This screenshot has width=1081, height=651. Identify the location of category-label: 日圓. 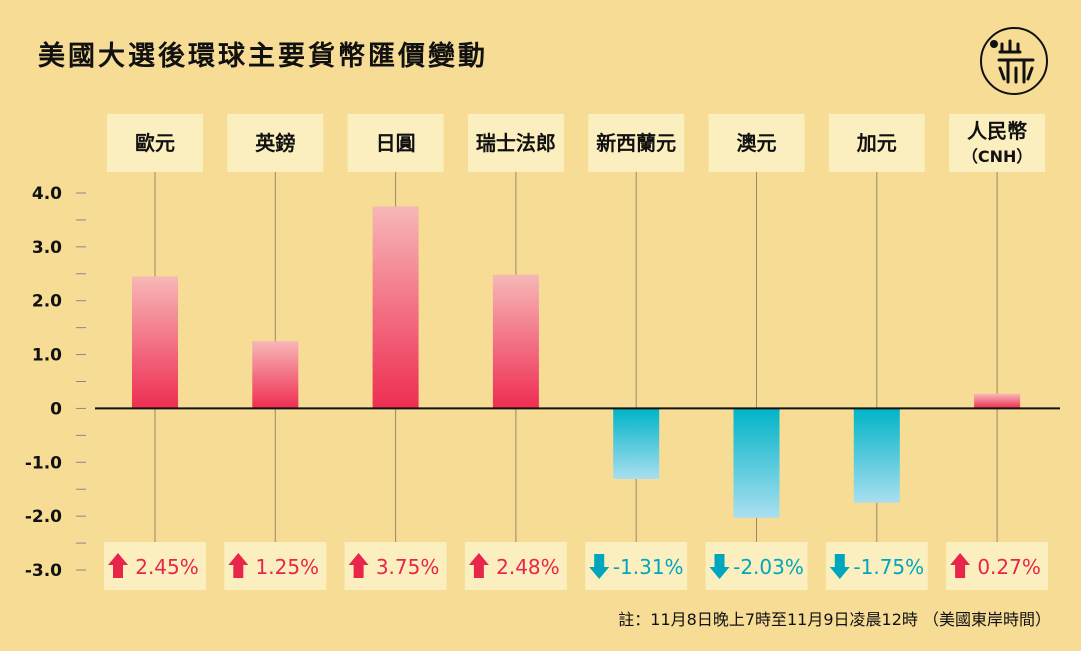
(396, 143).